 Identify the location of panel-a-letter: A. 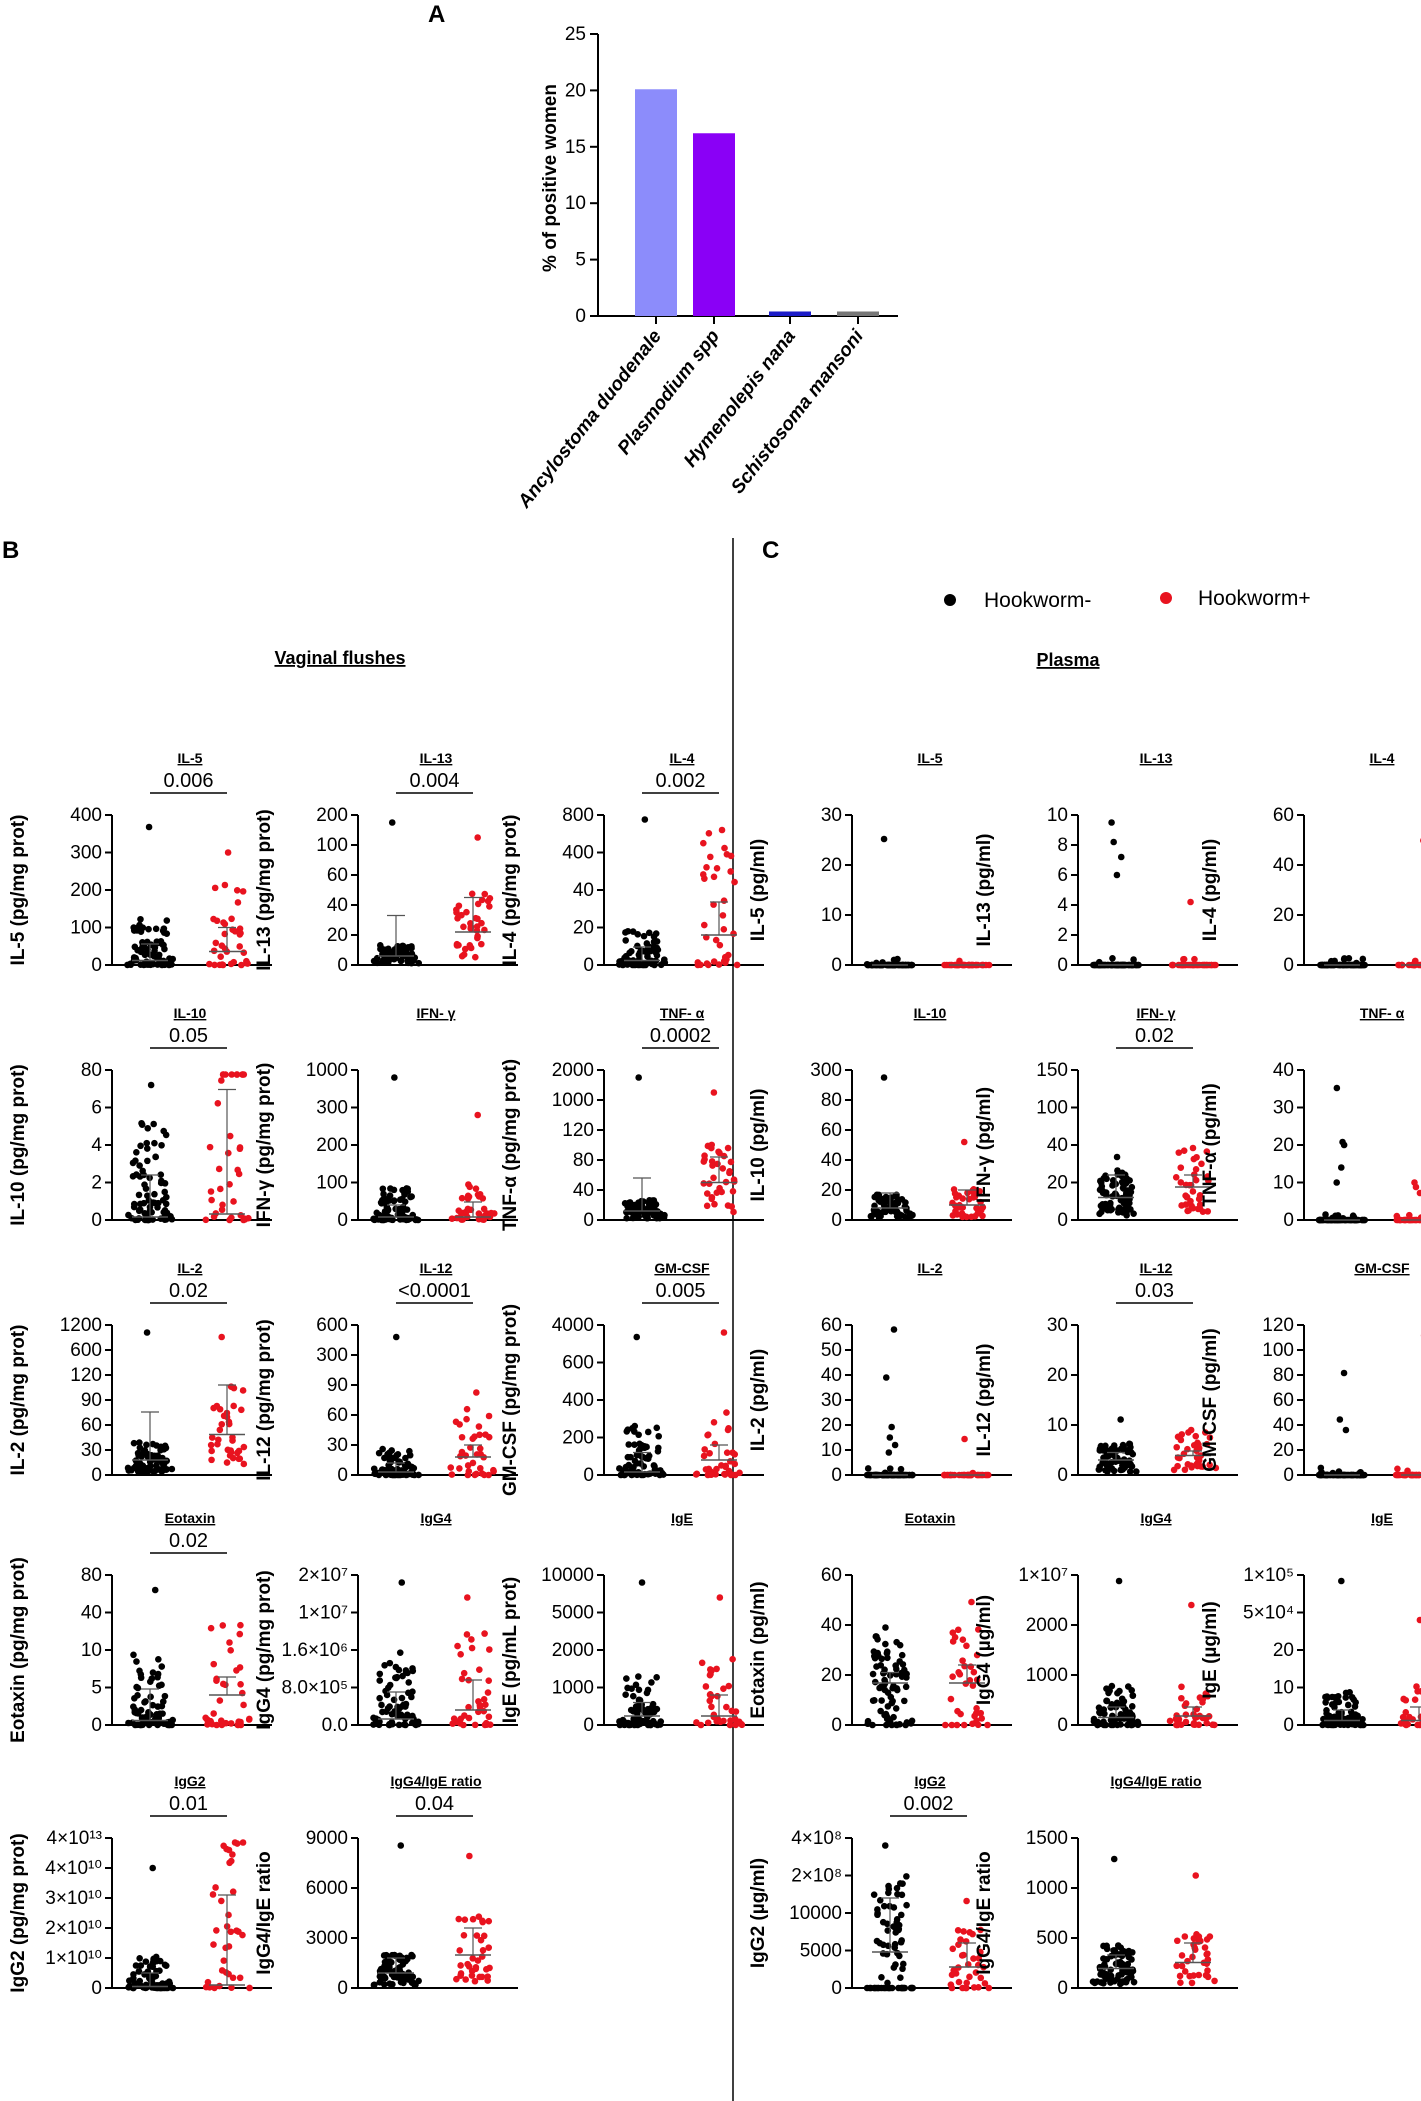
(436, 14).